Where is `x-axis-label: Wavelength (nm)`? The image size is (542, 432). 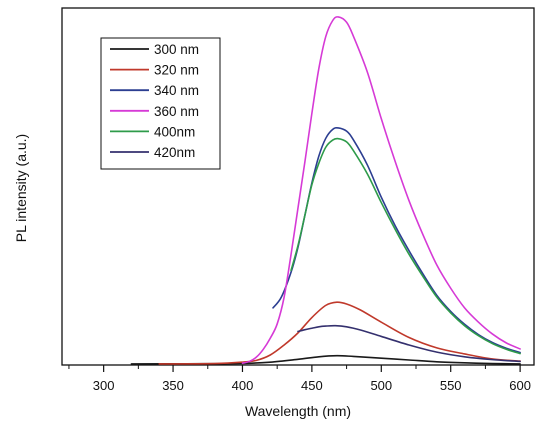
x-axis-label: Wavelength (nm) is located at coordinates (298, 411).